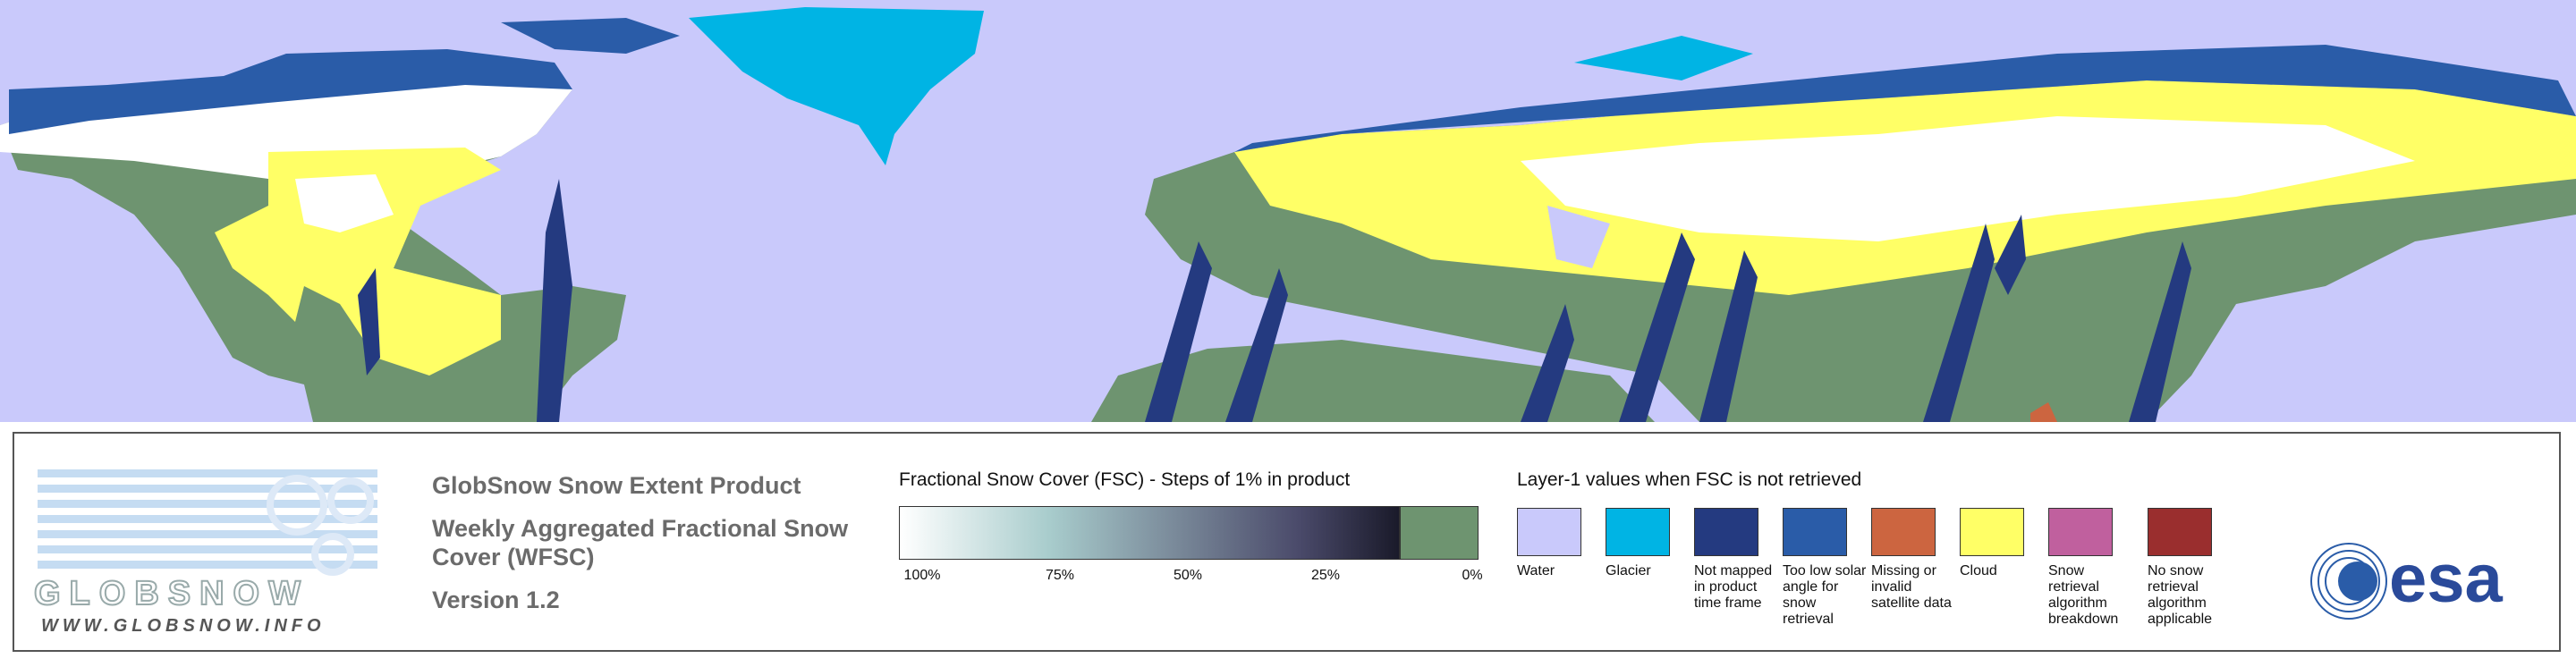  I want to click on fsc-tick-label: 25%, so click(1325, 575).